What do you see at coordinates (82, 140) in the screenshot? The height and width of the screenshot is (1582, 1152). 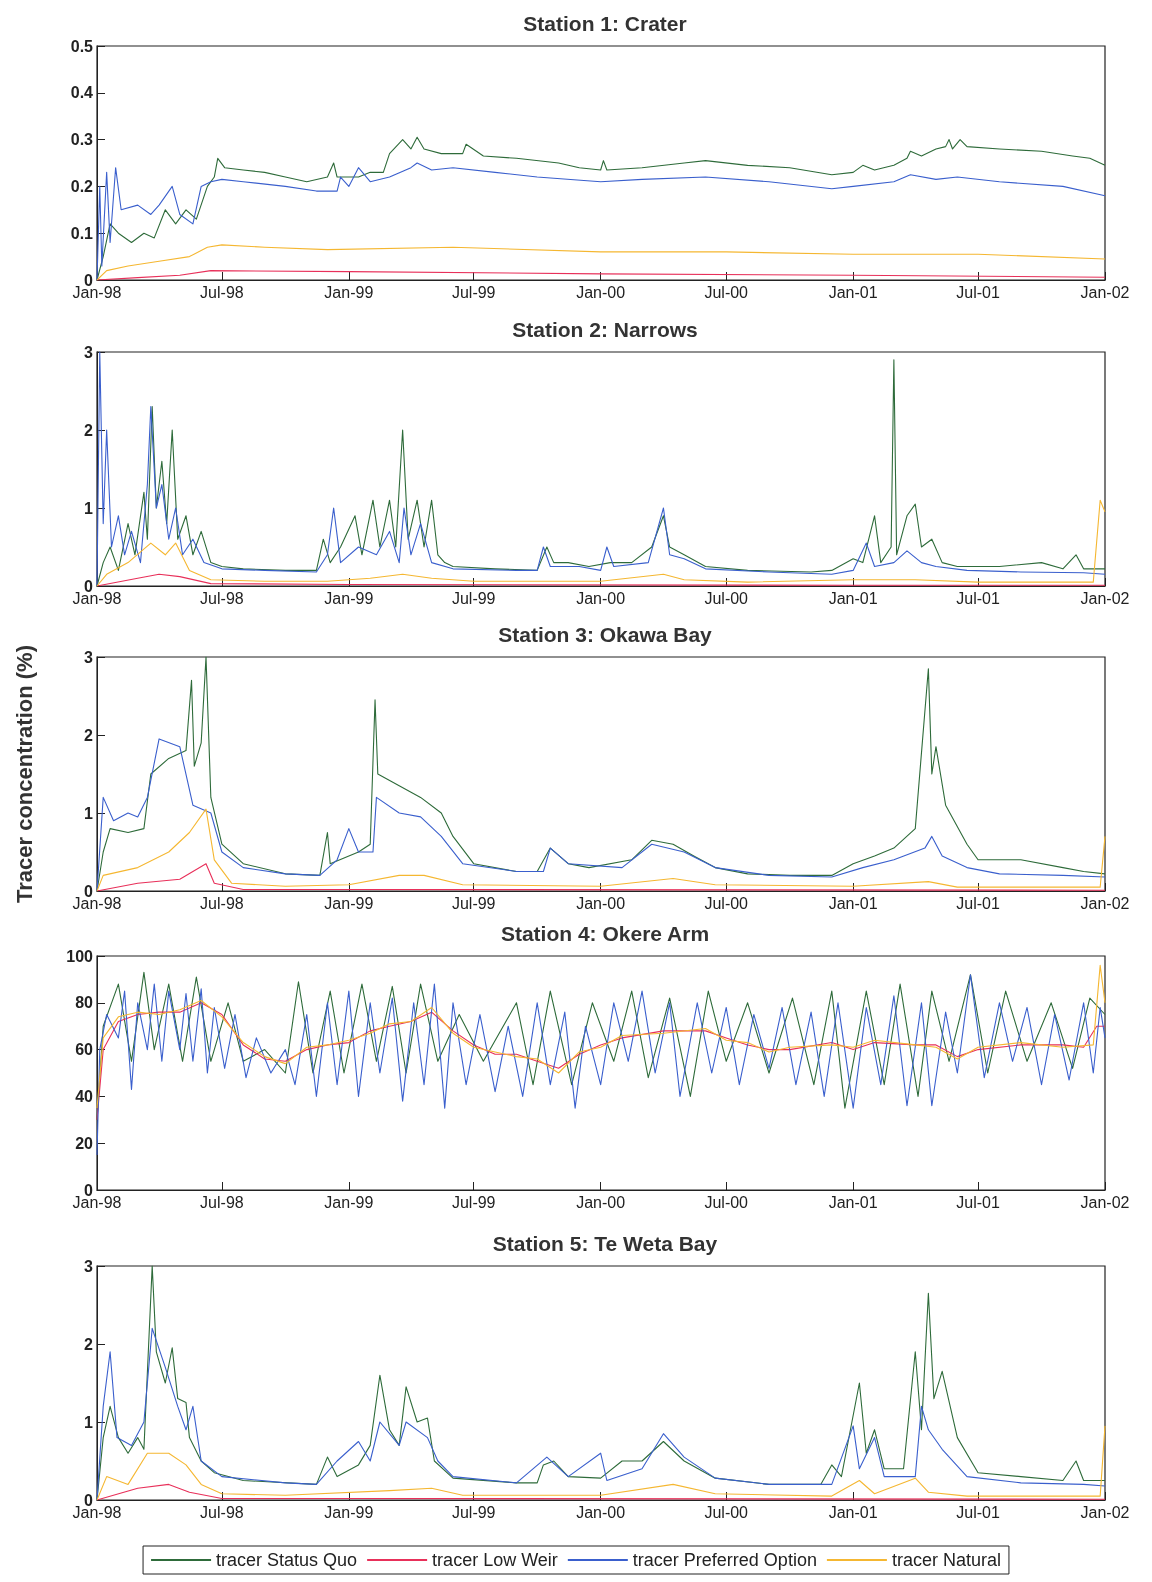 I see `y-tick-label: 0.3` at bounding box center [82, 140].